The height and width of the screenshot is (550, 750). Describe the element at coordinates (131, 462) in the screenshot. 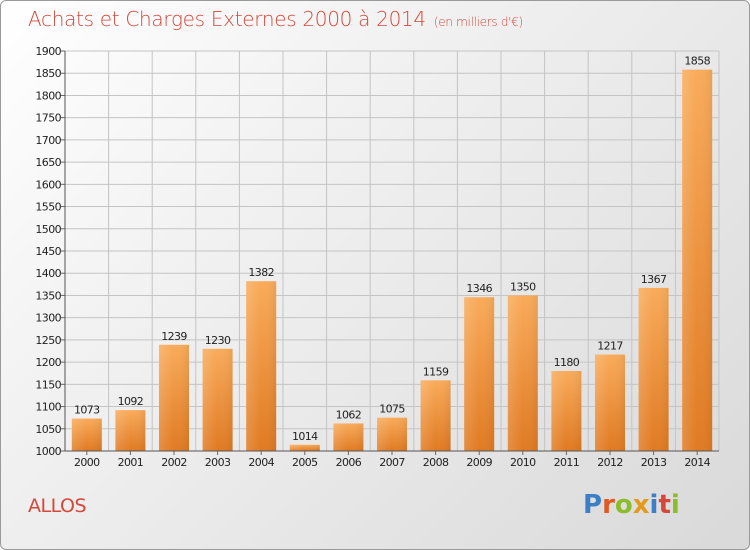

I see `x-tick-label: 2001` at that location.